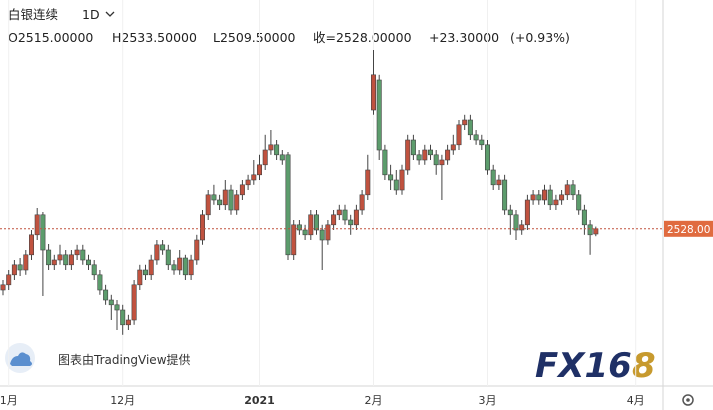  Describe the element at coordinates (636, 400) in the screenshot. I see `x-tick-label: 4月` at that location.